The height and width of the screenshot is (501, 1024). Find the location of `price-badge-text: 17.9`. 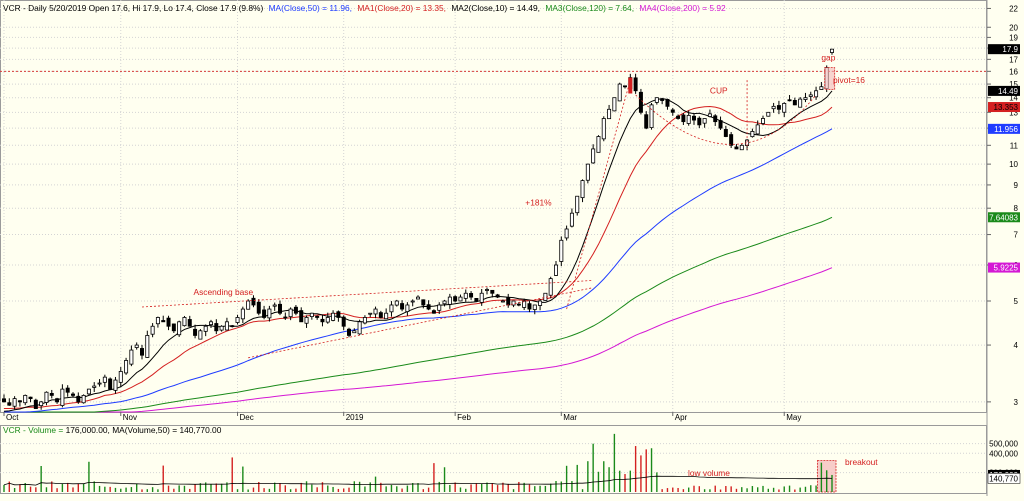

price-badge-text: 17.9 is located at coordinates (1010, 49).